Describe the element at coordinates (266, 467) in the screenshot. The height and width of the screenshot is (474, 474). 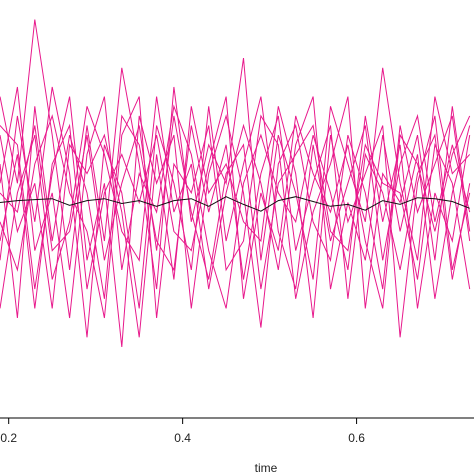
I see `x-axis-title: time` at that location.